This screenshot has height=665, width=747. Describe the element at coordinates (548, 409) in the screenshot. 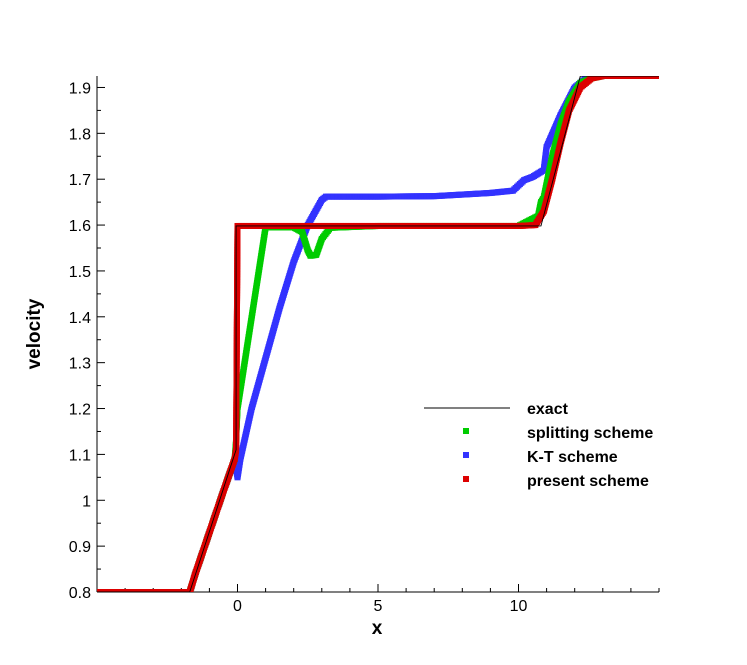

I see `legend-label-exact: exact` at that location.